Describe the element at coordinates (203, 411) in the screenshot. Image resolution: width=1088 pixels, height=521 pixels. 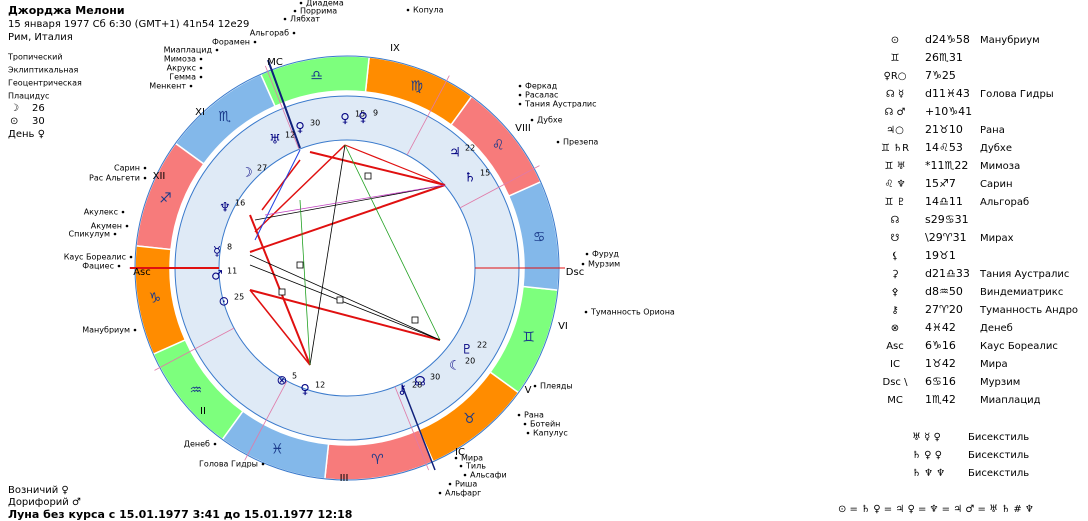
I see `house-label: II` at that location.